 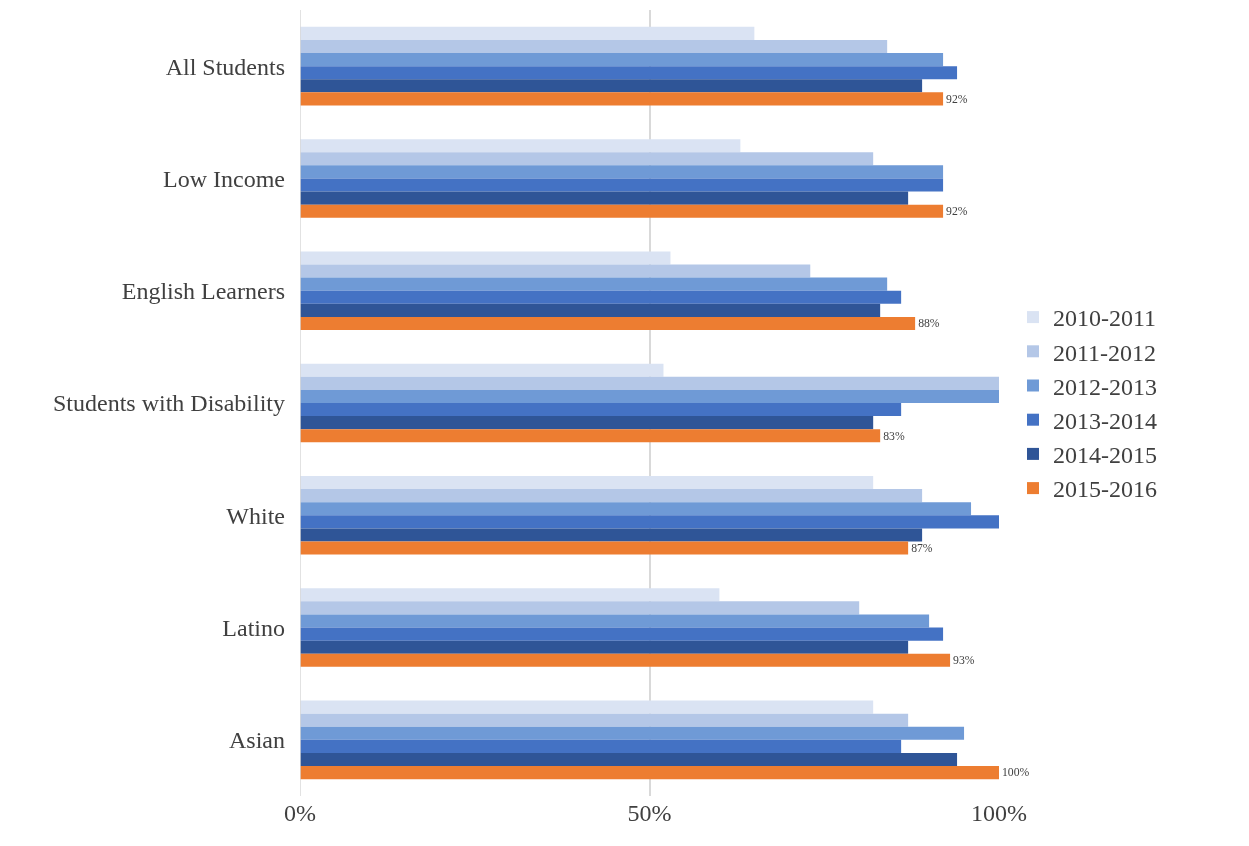 What do you see at coordinates (1104, 318) in the screenshot?
I see `legend-label: 2010-2011` at bounding box center [1104, 318].